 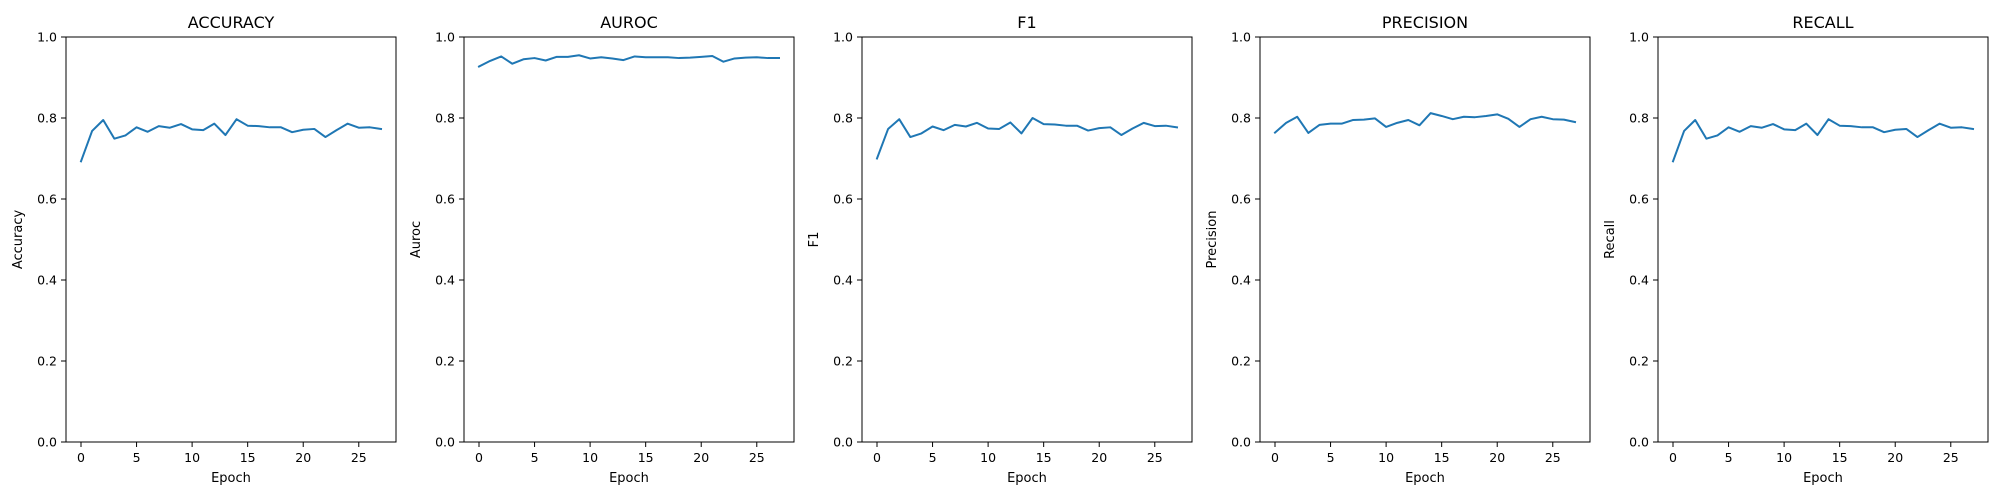 What do you see at coordinates (629, 22) in the screenshot?
I see `chart-title: AUROC` at bounding box center [629, 22].